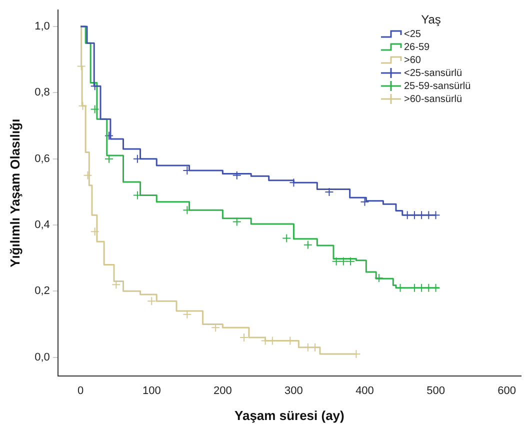 The height and width of the screenshot is (432, 531). I want to click on x-tick-label: 100, so click(151, 390).